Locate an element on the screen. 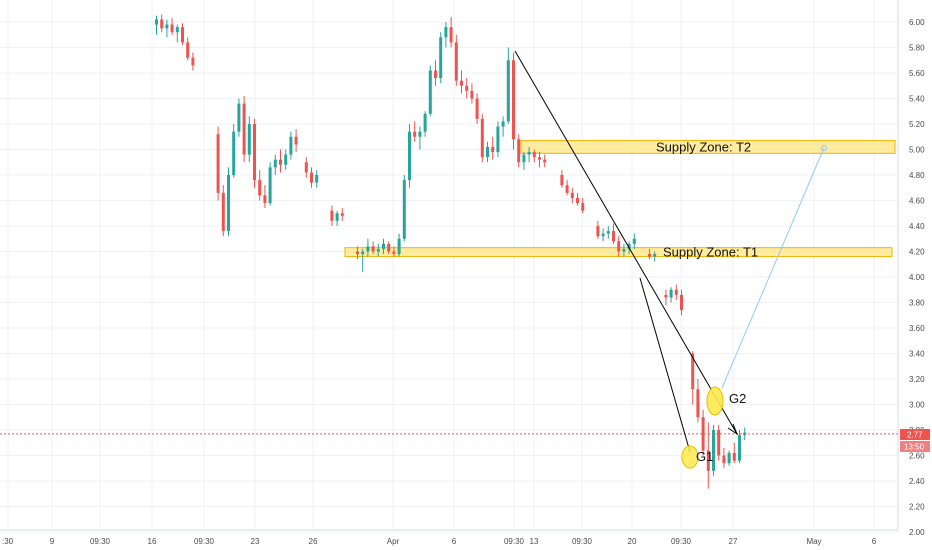 The width and height of the screenshot is (932, 550). time-tick-label: May is located at coordinates (813, 541).